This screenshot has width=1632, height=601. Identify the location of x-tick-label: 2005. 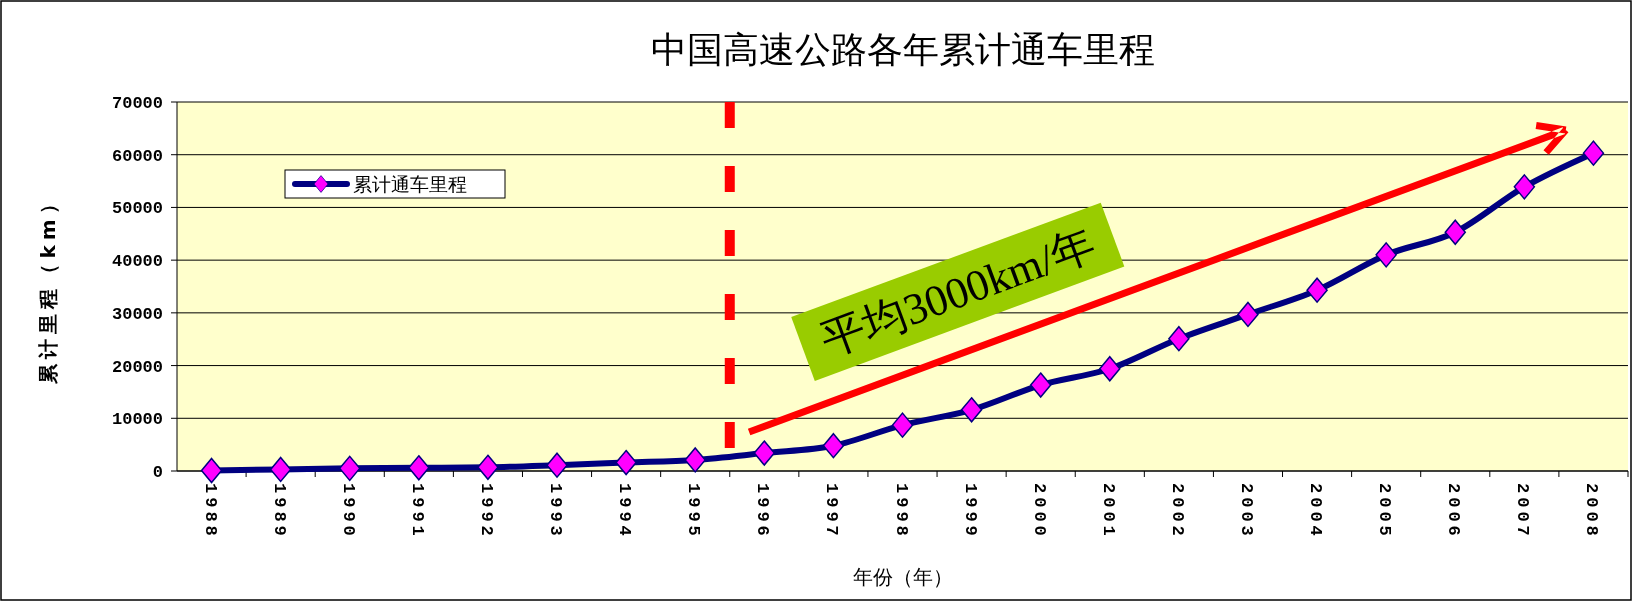
(1385, 511).